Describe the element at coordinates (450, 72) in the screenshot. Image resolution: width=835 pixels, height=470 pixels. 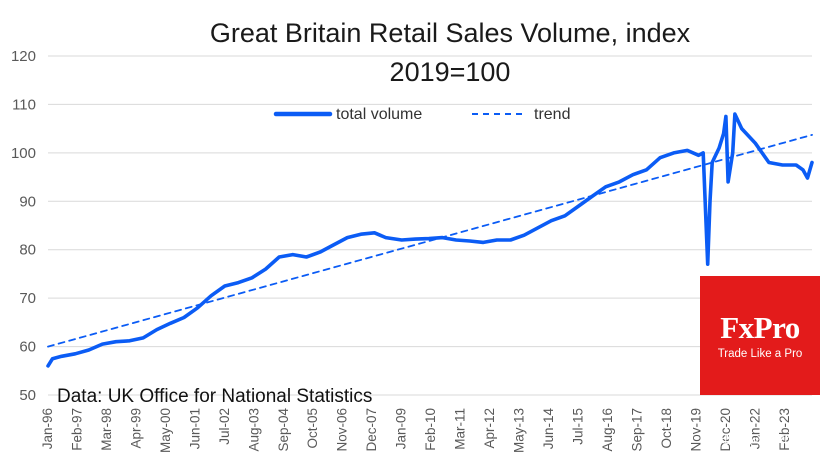
I see `chart-subtitle: 2019=100` at that location.